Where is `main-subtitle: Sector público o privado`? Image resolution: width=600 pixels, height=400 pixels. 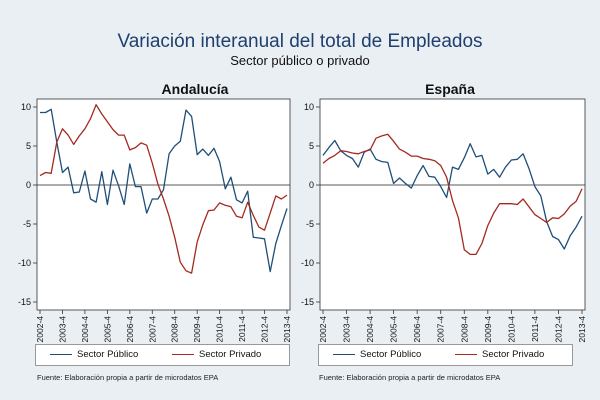 main-subtitle: Sector público o privado is located at coordinates (300, 60).